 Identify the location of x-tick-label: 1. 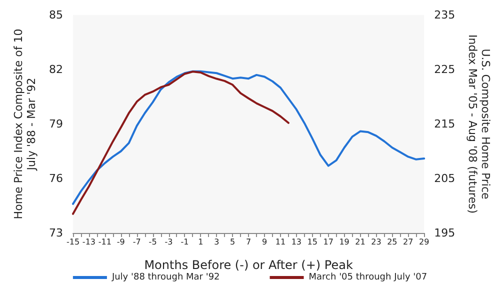
(201, 242).